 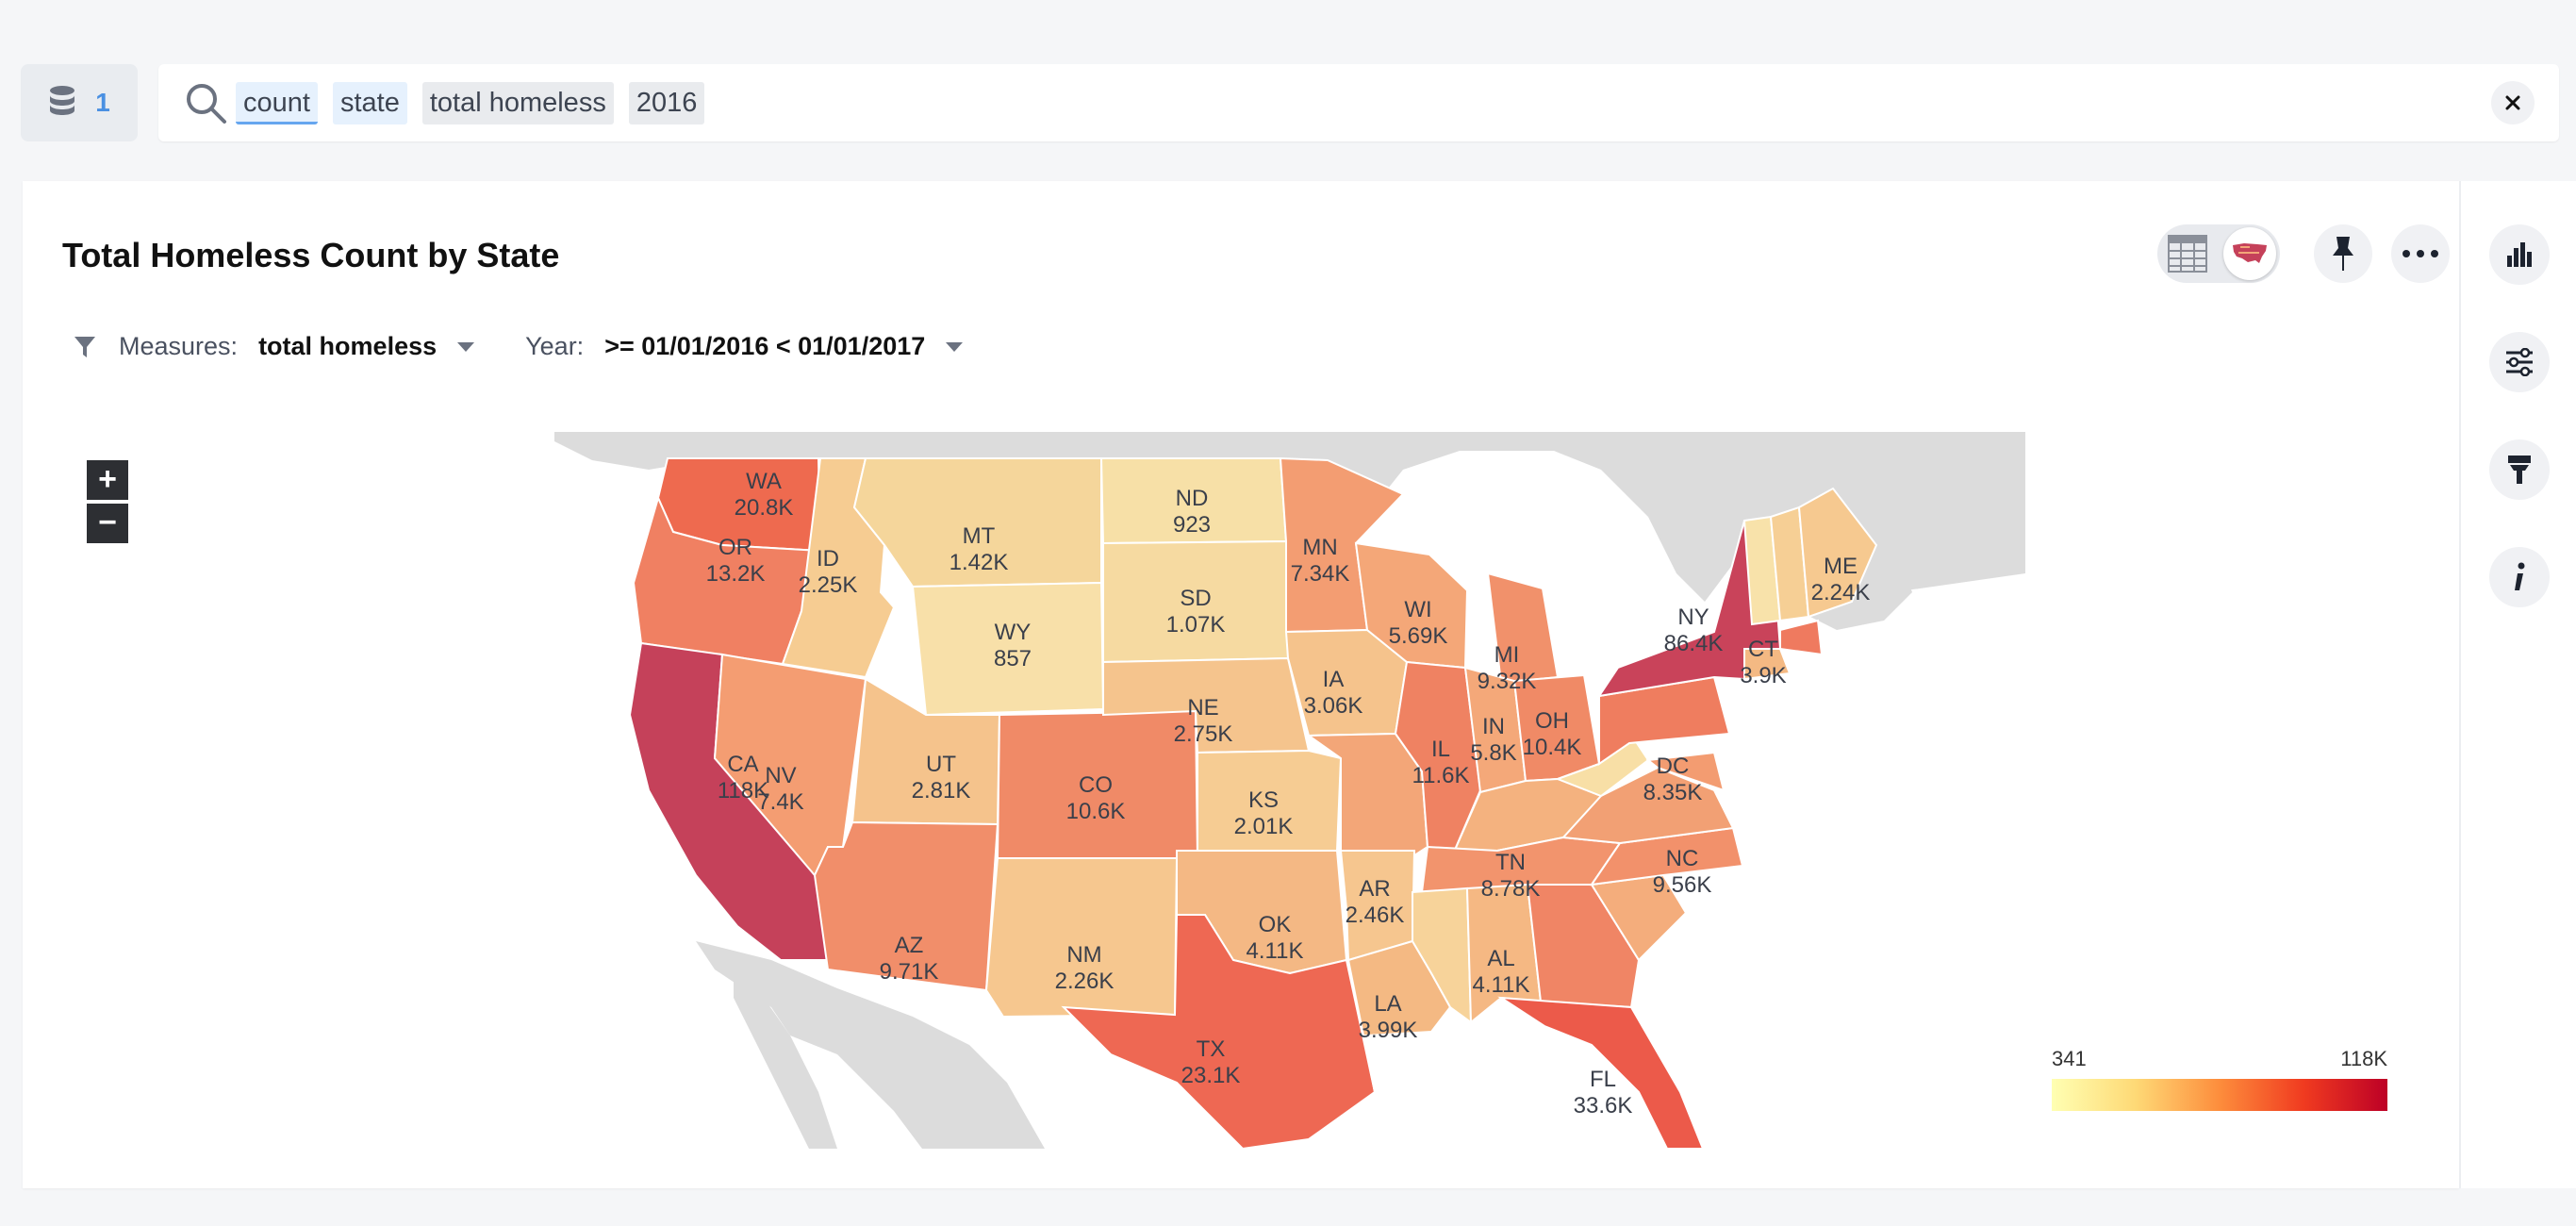 I want to click on more-options-button, so click(x=2420, y=253).